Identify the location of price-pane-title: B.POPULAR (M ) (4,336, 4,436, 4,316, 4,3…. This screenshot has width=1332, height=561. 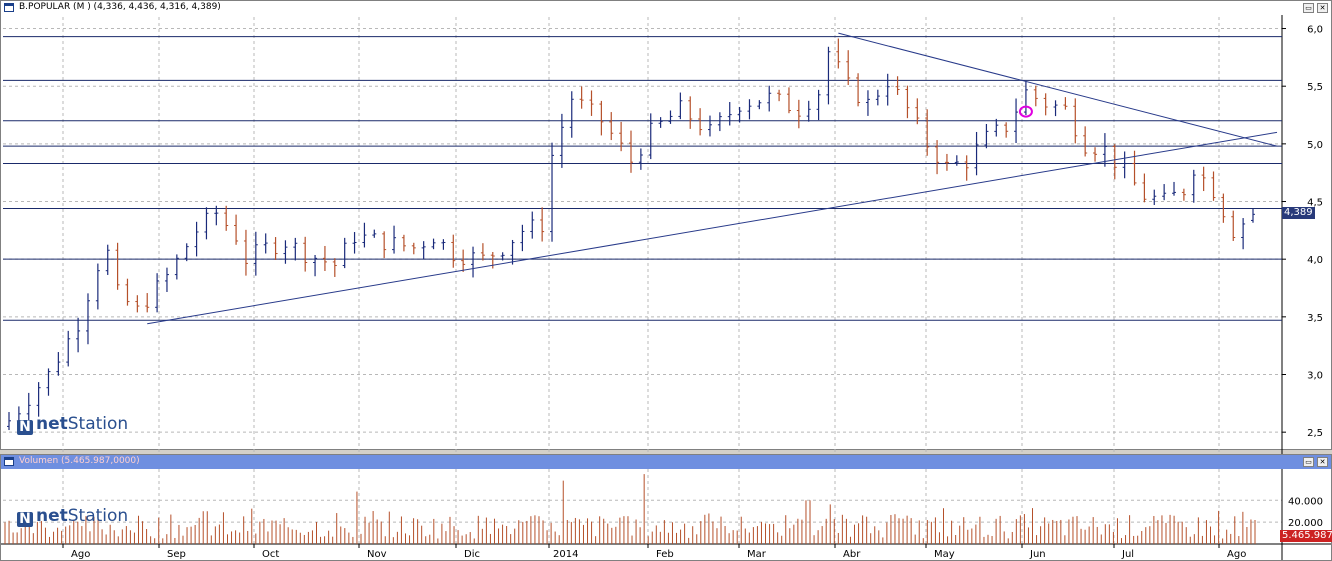
(120, 7).